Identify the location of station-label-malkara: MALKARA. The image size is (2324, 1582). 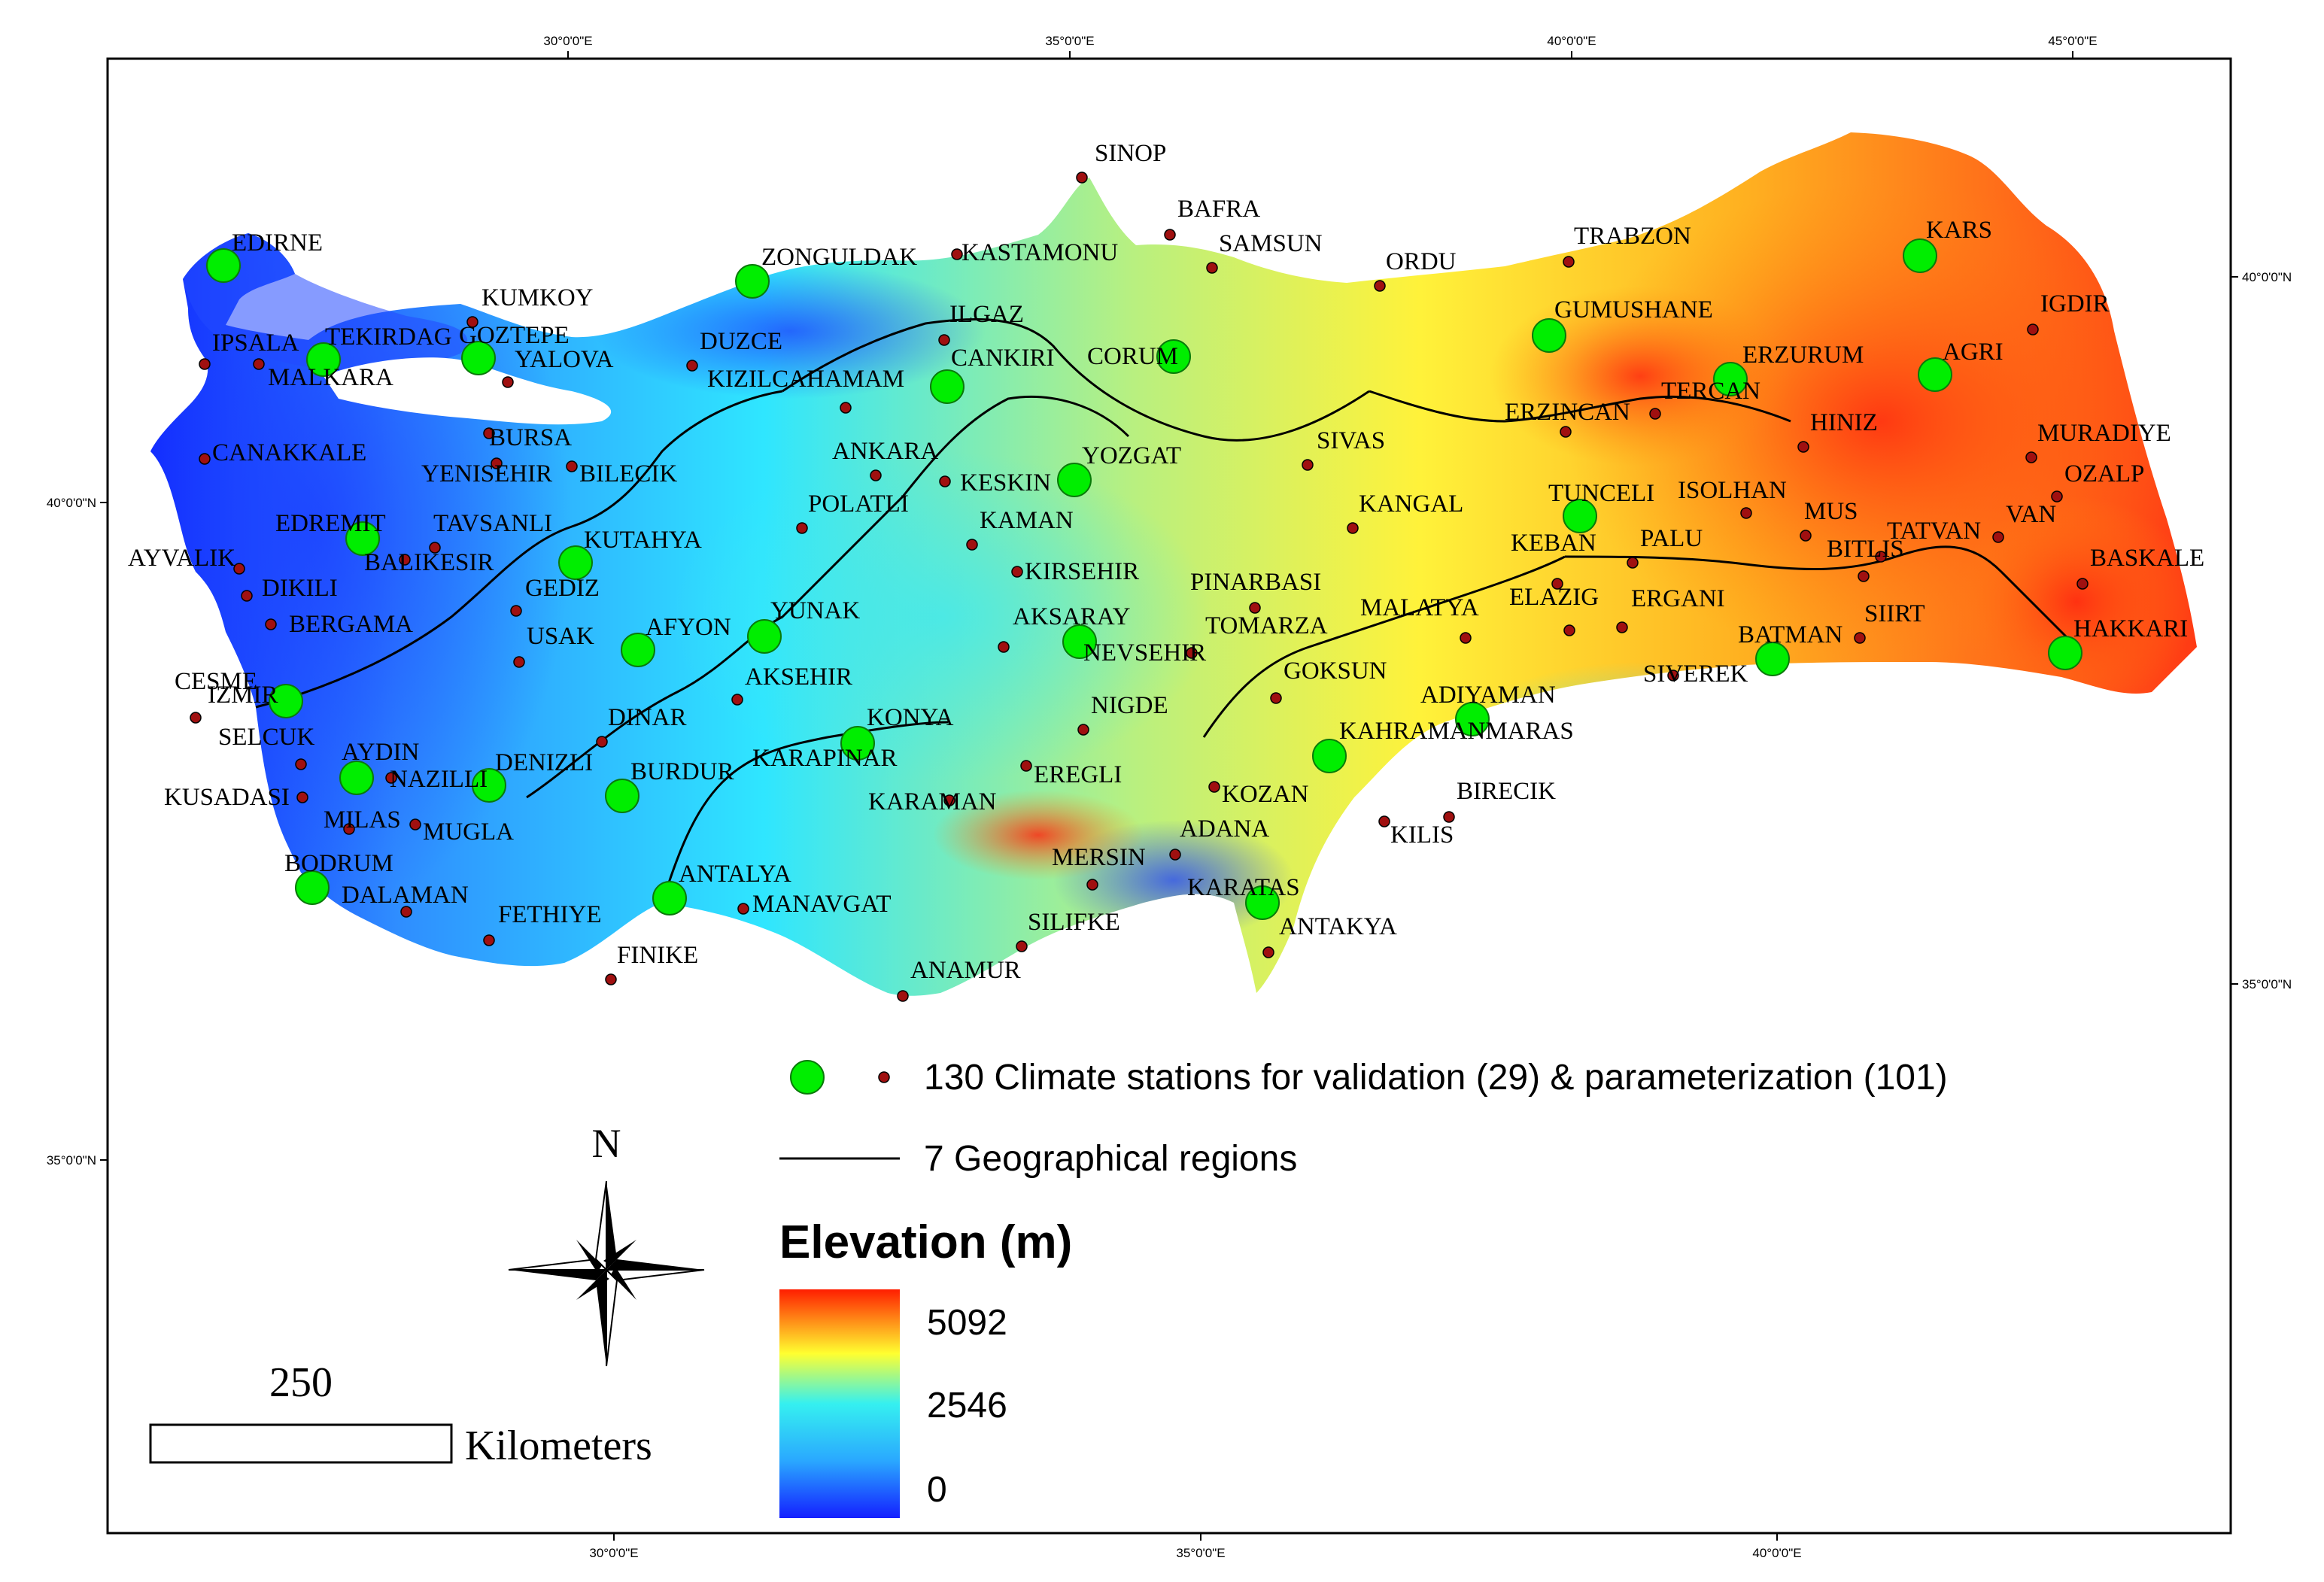
(330, 377).